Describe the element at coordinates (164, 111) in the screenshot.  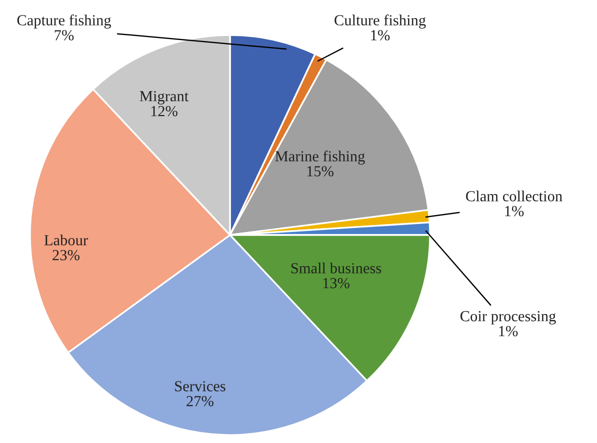
I see `data-label: 12%` at that location.